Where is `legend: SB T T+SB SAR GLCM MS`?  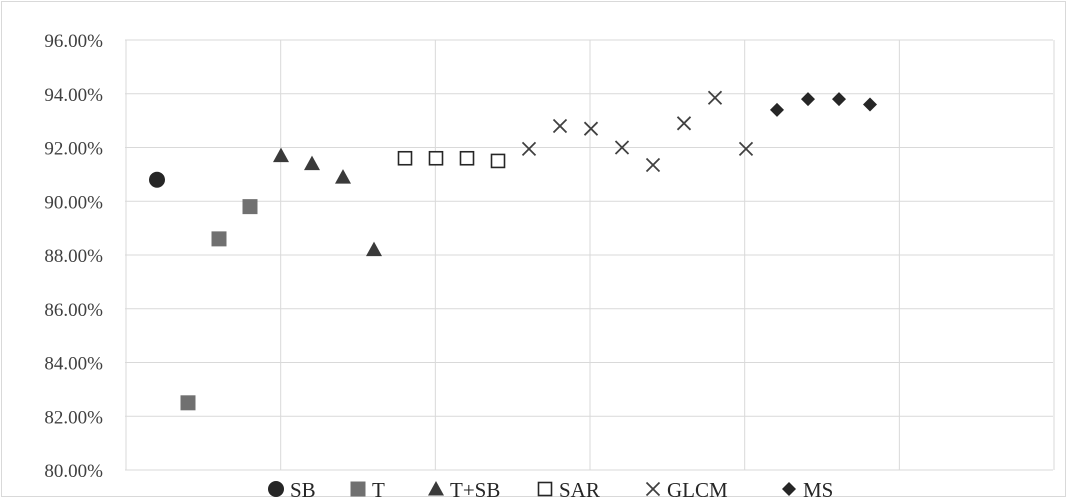
legend: SB T T+SB SAR GLCM MS is located at coordinates (550, 488).